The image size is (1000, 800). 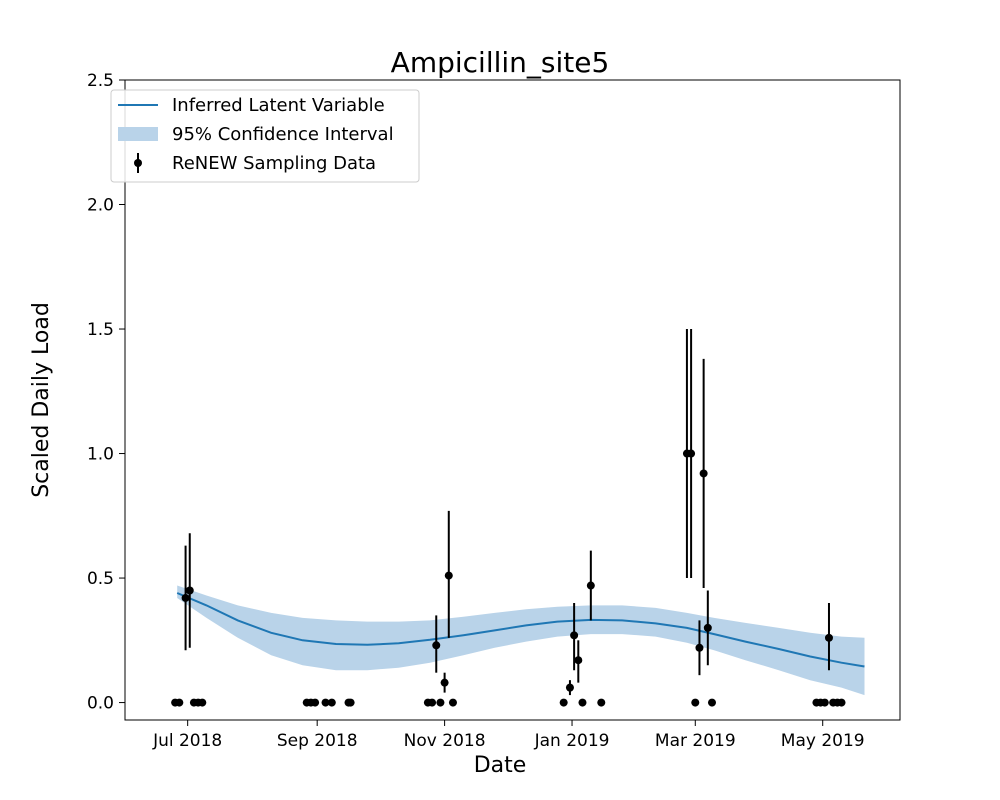 What do you see at coordinates (138, 163) in the screenshot?
I see `legend-marker-swatch` at bounding box center [138, 163].